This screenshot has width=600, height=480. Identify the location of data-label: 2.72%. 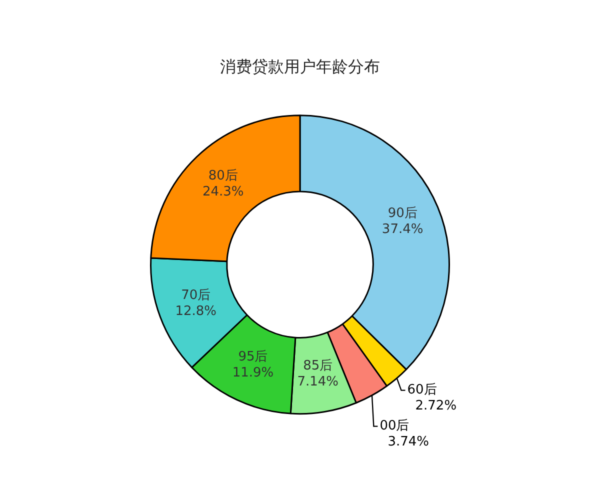
(436, 406).